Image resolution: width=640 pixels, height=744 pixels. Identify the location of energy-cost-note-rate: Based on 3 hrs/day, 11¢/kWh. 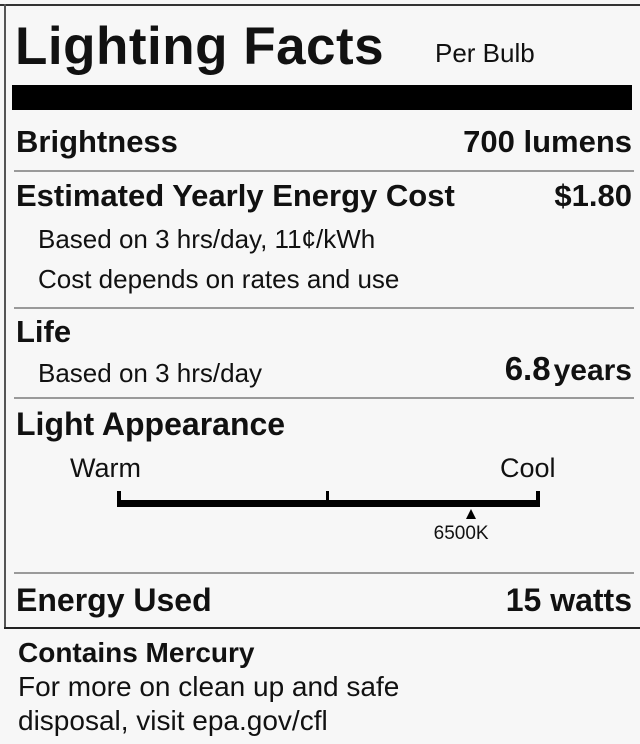
(207, 239).